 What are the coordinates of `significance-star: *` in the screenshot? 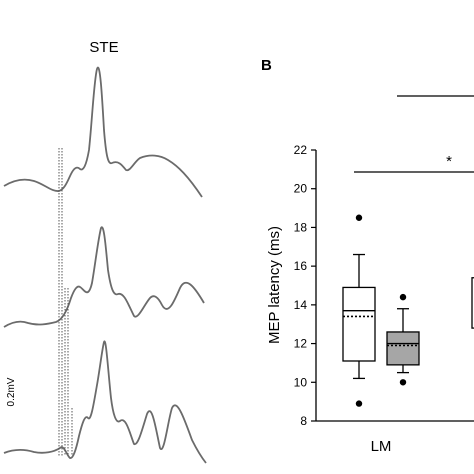 It's located at (449, 161).